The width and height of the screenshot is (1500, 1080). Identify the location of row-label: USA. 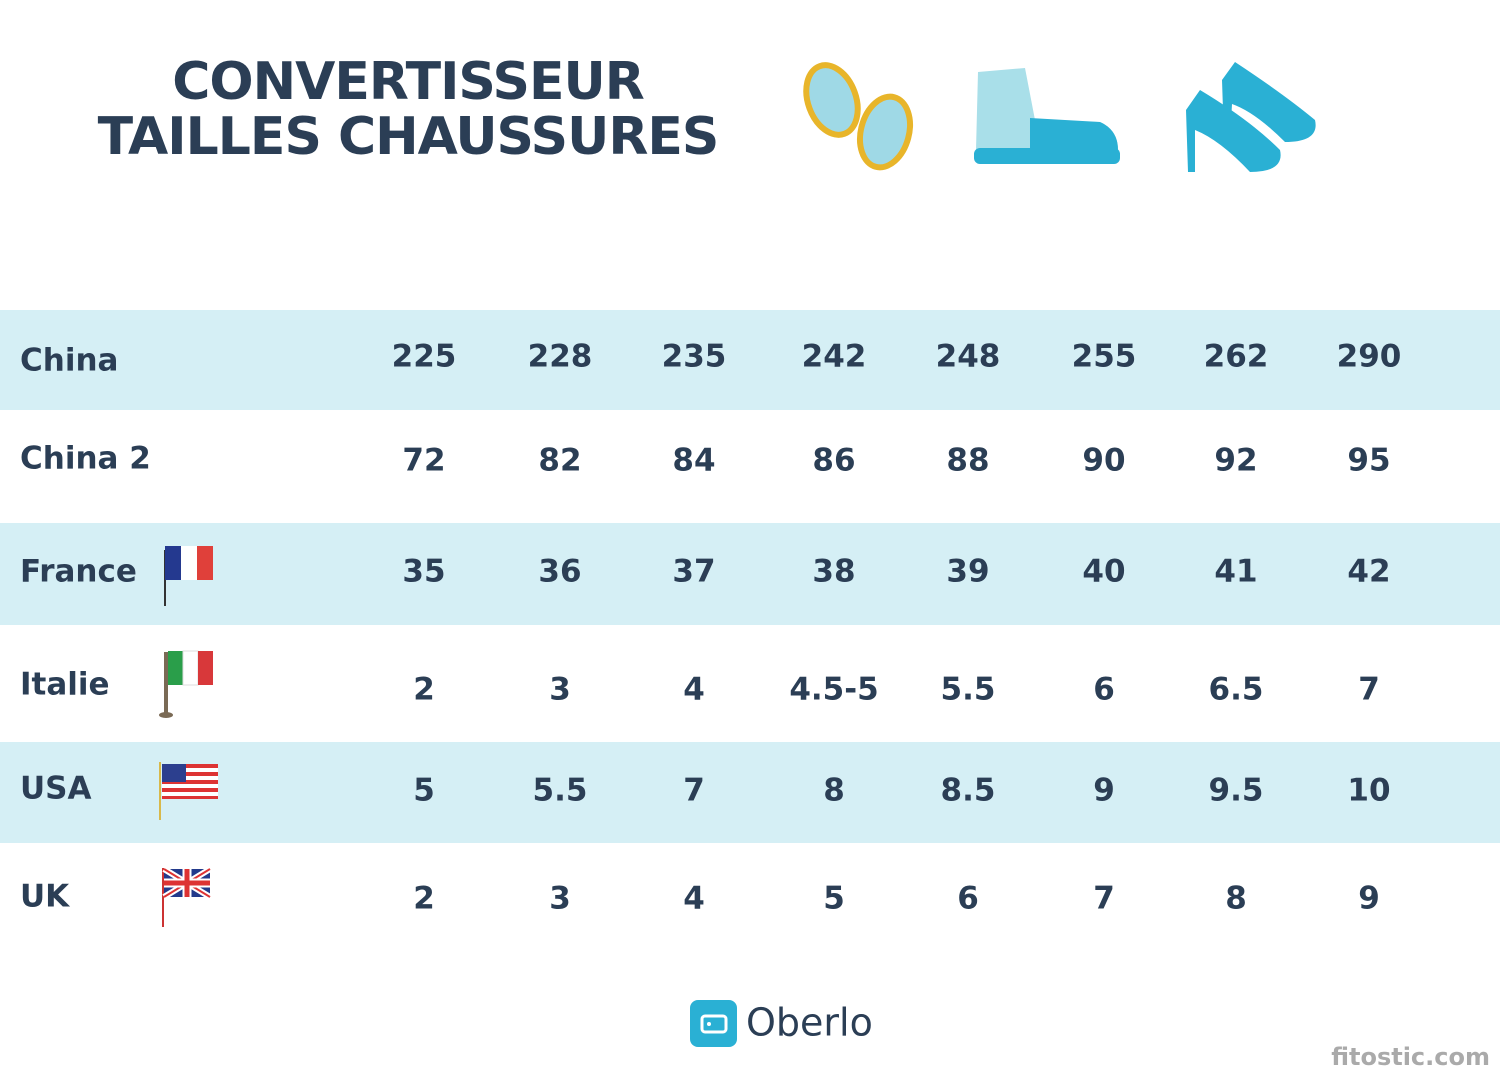
(56, 789).